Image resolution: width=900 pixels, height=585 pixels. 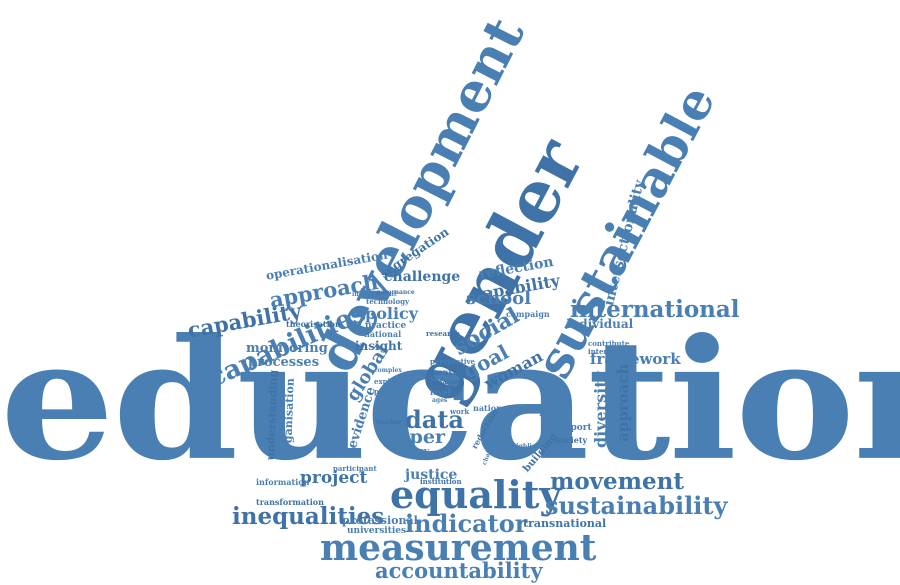 What do you see at coordinates (388, 371) in the screenshot?
I see `word-complex: complex` at bounding box center [388, 371].